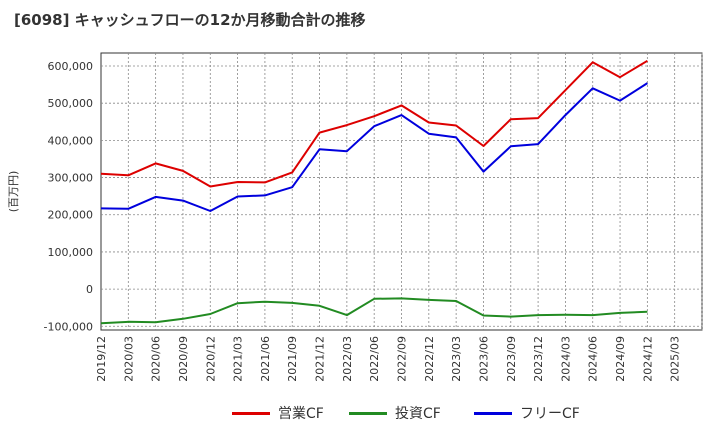  I want to click on x-tick-label: 2022/03, so click(347, 359).